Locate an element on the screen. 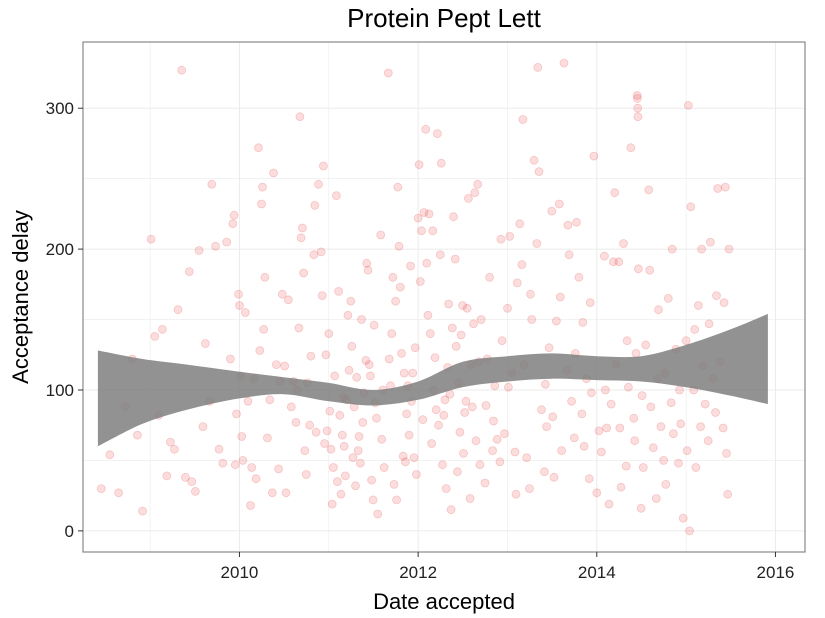 The height and width of the screenshot is (618, 825). y-tick-label: 200 is located at coordinates (60, 249).